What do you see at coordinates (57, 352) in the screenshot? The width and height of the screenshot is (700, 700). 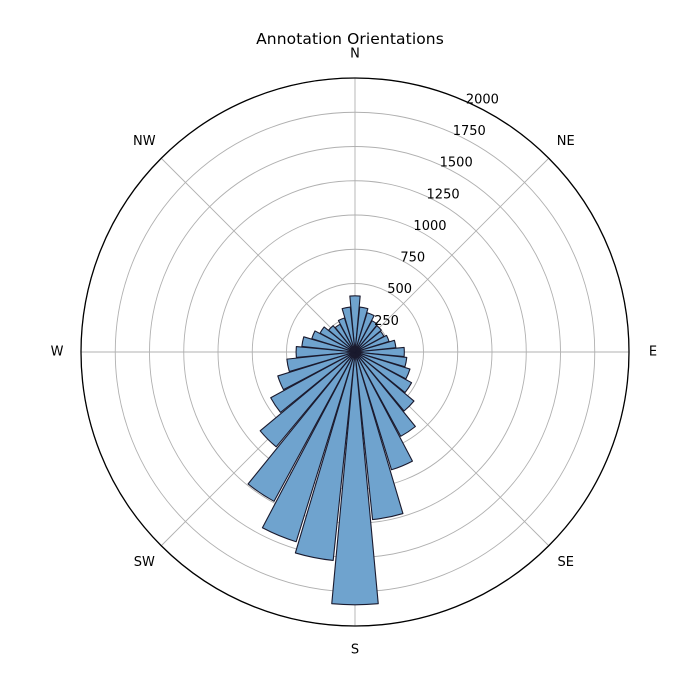 I see `compass-label-w: W` at bounding box center [57, 352].